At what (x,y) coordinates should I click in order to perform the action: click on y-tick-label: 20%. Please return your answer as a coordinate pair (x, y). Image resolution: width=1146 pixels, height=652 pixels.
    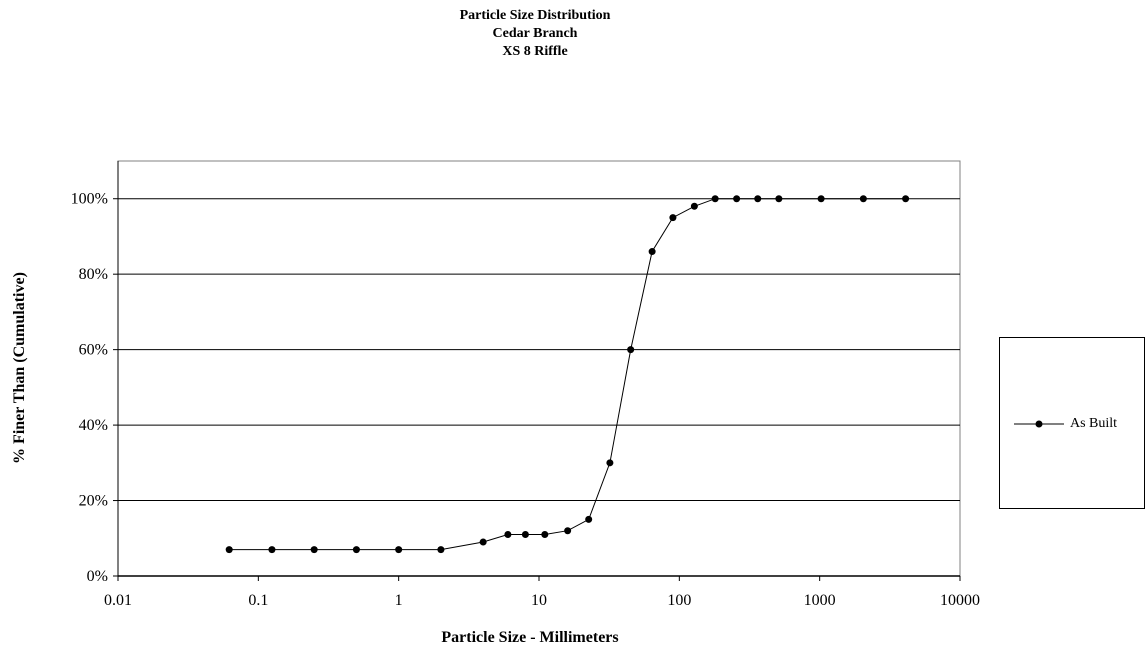
    Looking at the image, I should click on (93, 501).